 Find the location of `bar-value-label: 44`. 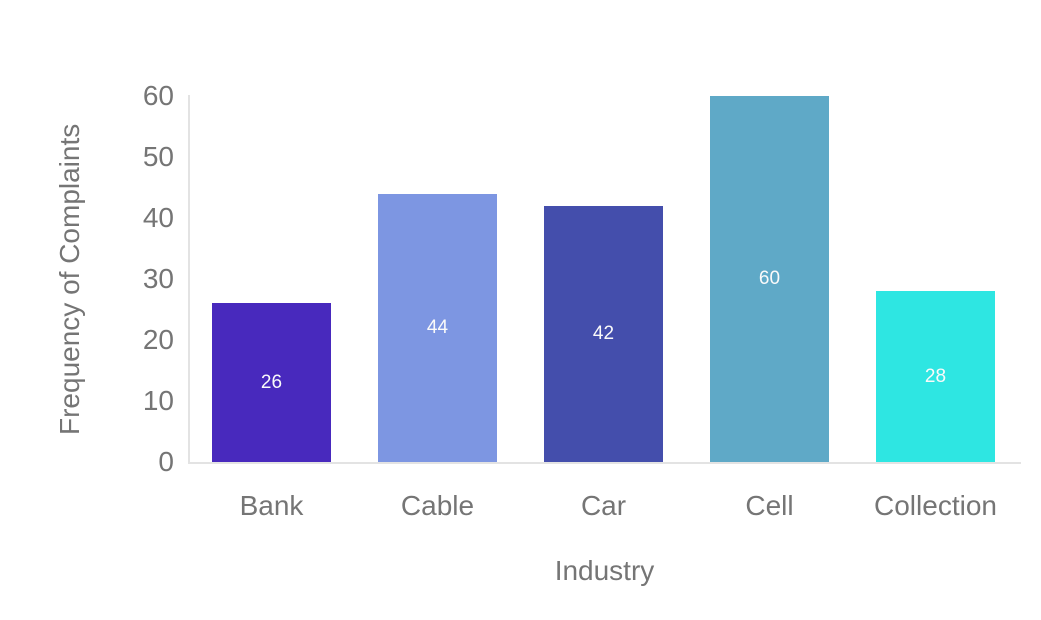

bar-value-label: 44 is located at coordinates (437, 327).